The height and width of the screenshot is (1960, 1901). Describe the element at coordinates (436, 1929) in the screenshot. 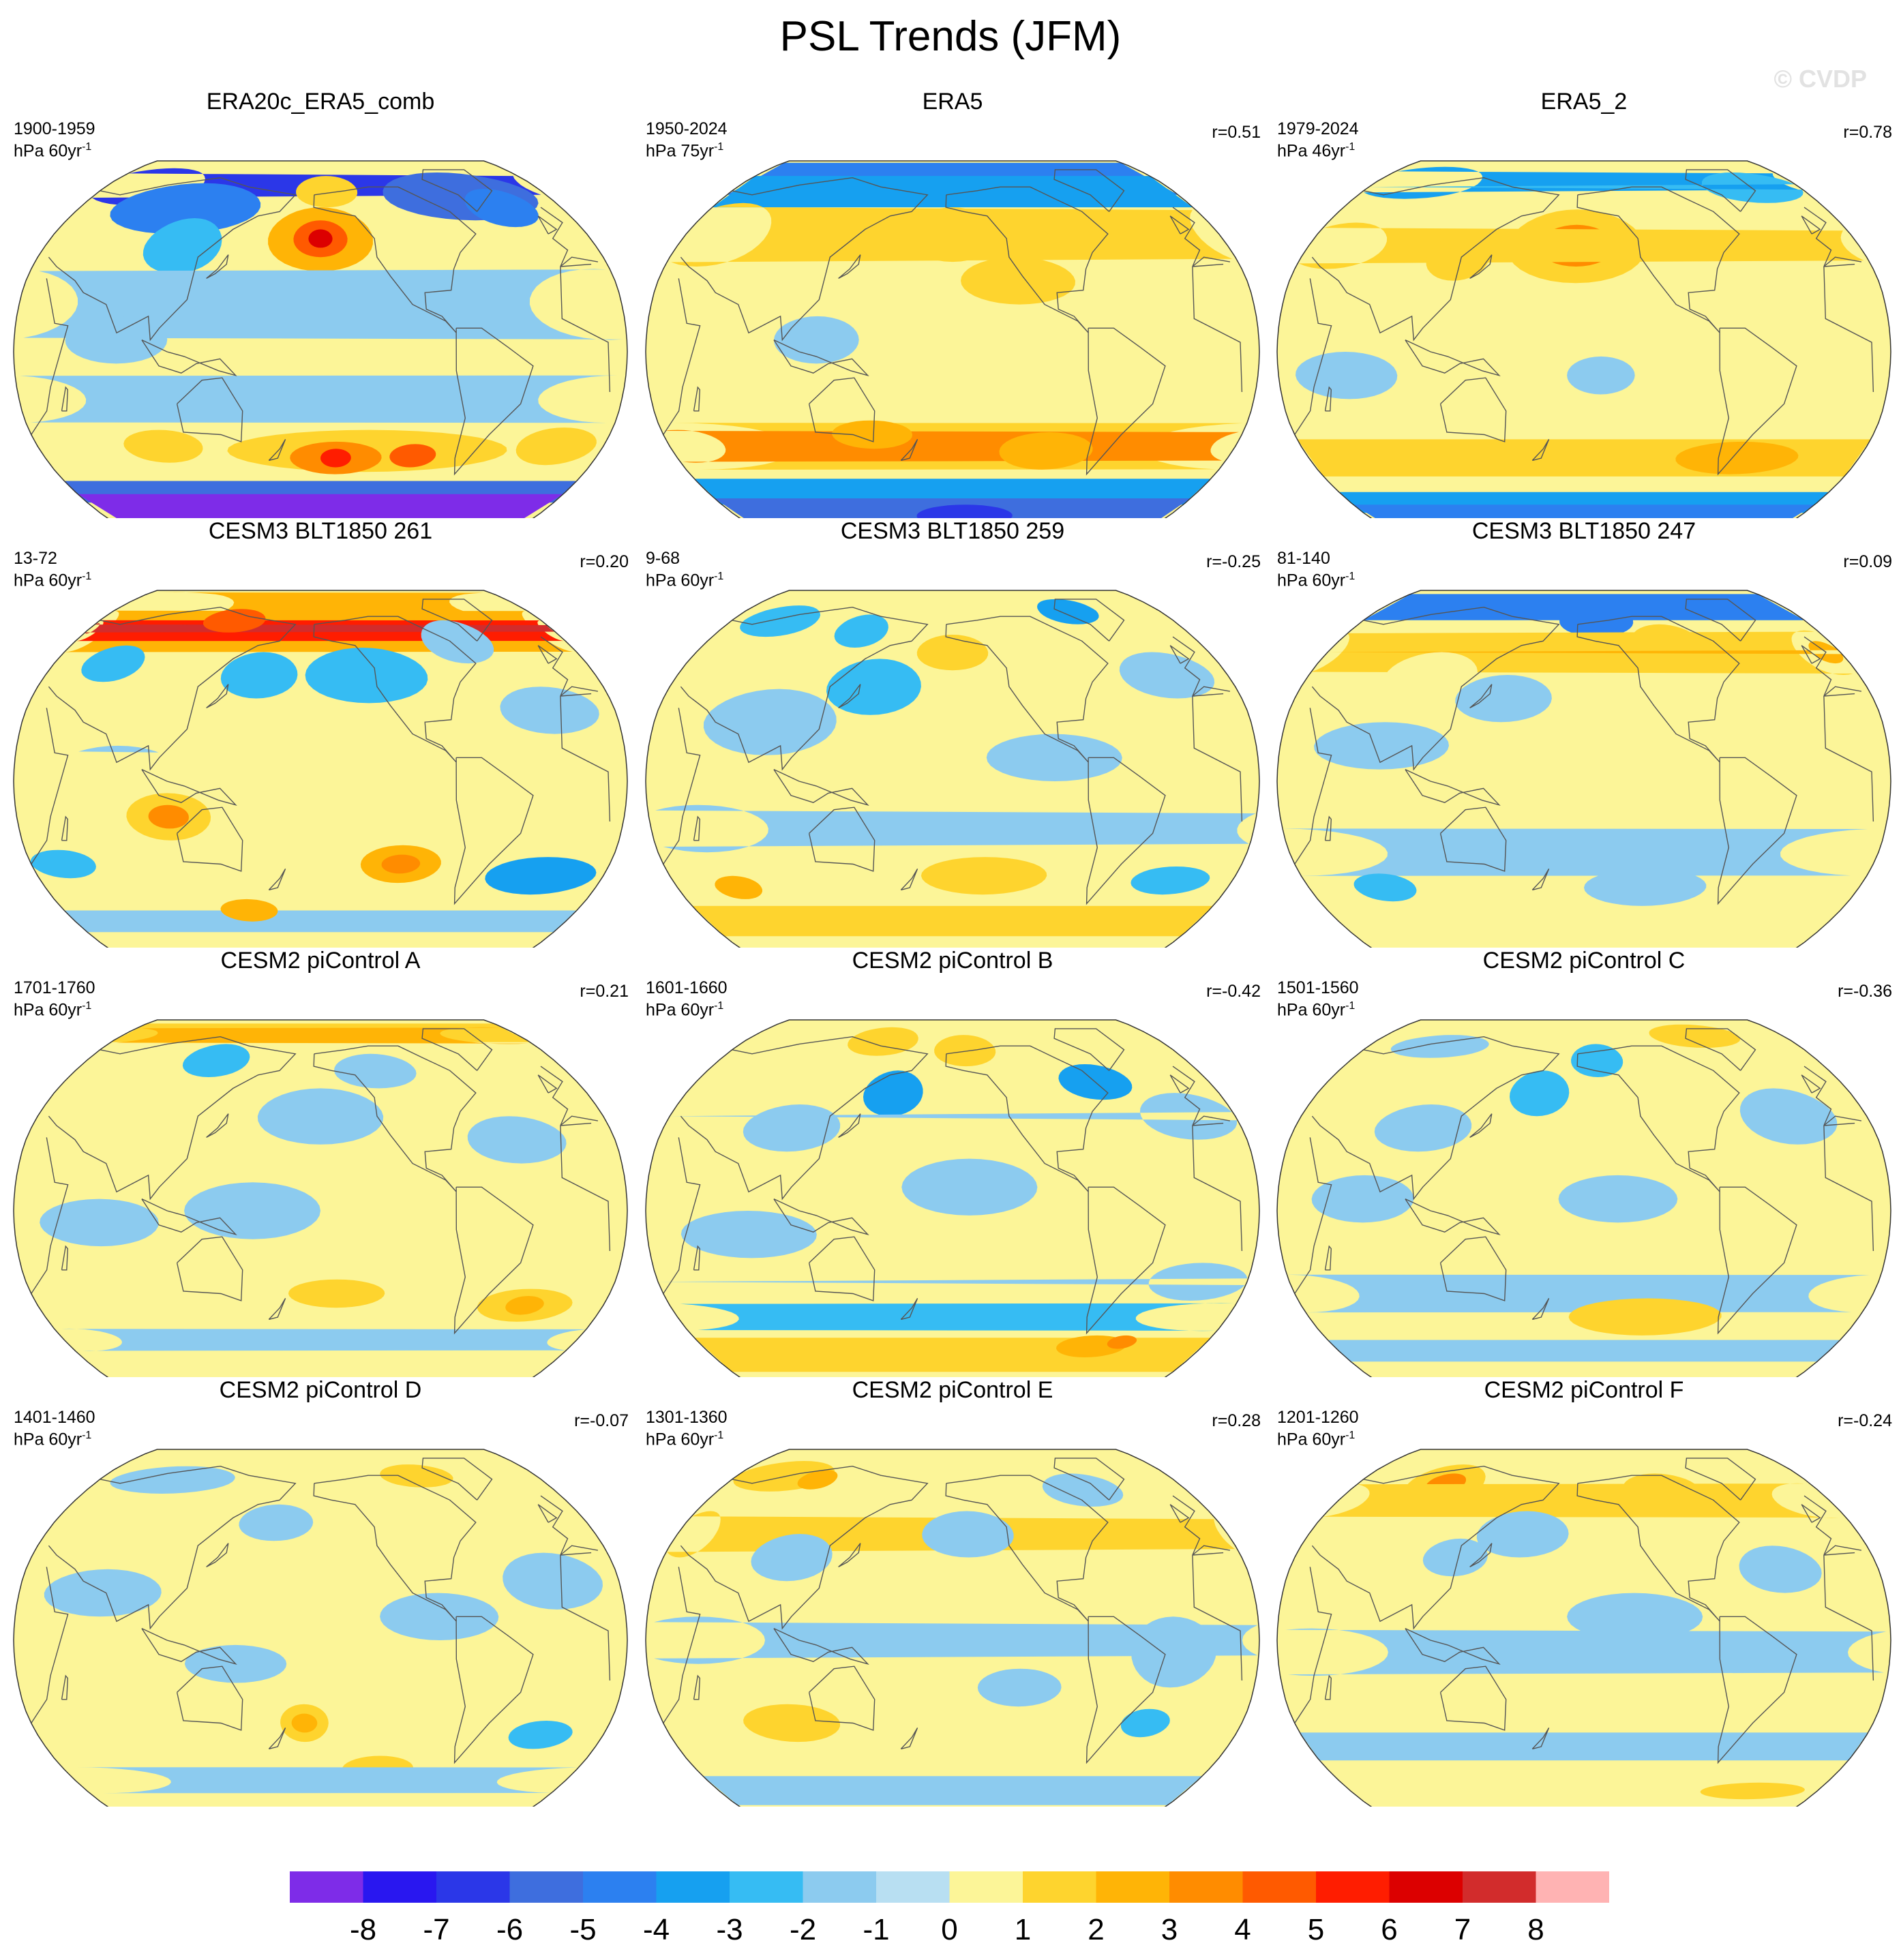

I see `colorbar-label: -7` at that location.